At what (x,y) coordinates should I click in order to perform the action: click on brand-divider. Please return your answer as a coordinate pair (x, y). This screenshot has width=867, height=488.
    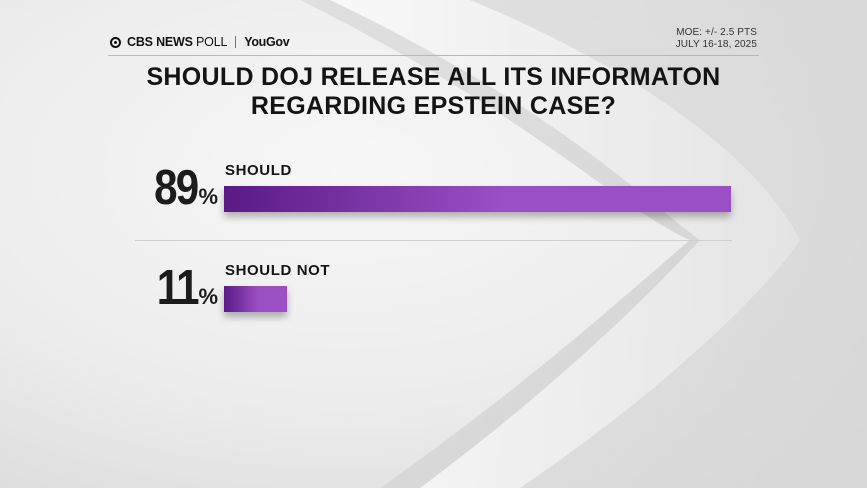
    Looking at the image, I should click on (236, 42).